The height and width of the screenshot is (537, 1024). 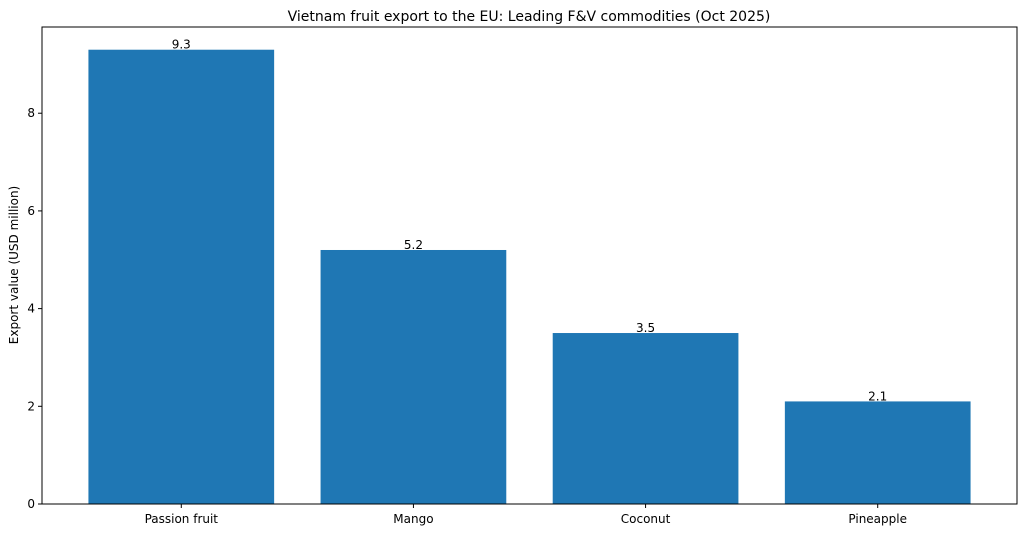 What do you see at coordinates (31, 406) in the screenshot?
I see `y-tick-label: 2` at bounding box center [31, 406].